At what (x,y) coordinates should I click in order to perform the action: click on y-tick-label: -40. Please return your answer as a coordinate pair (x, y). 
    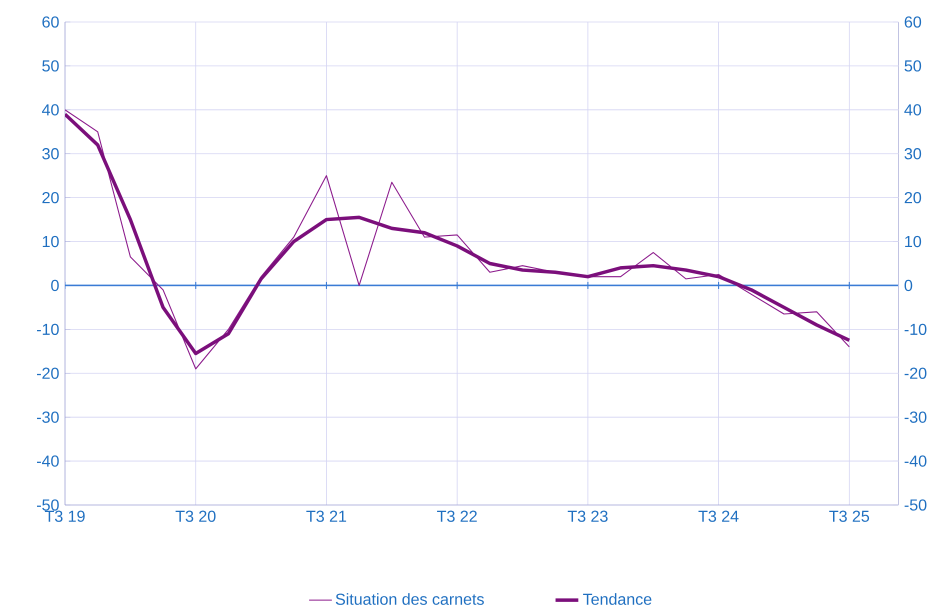
    Looking at the image, I should click on (915, 461).